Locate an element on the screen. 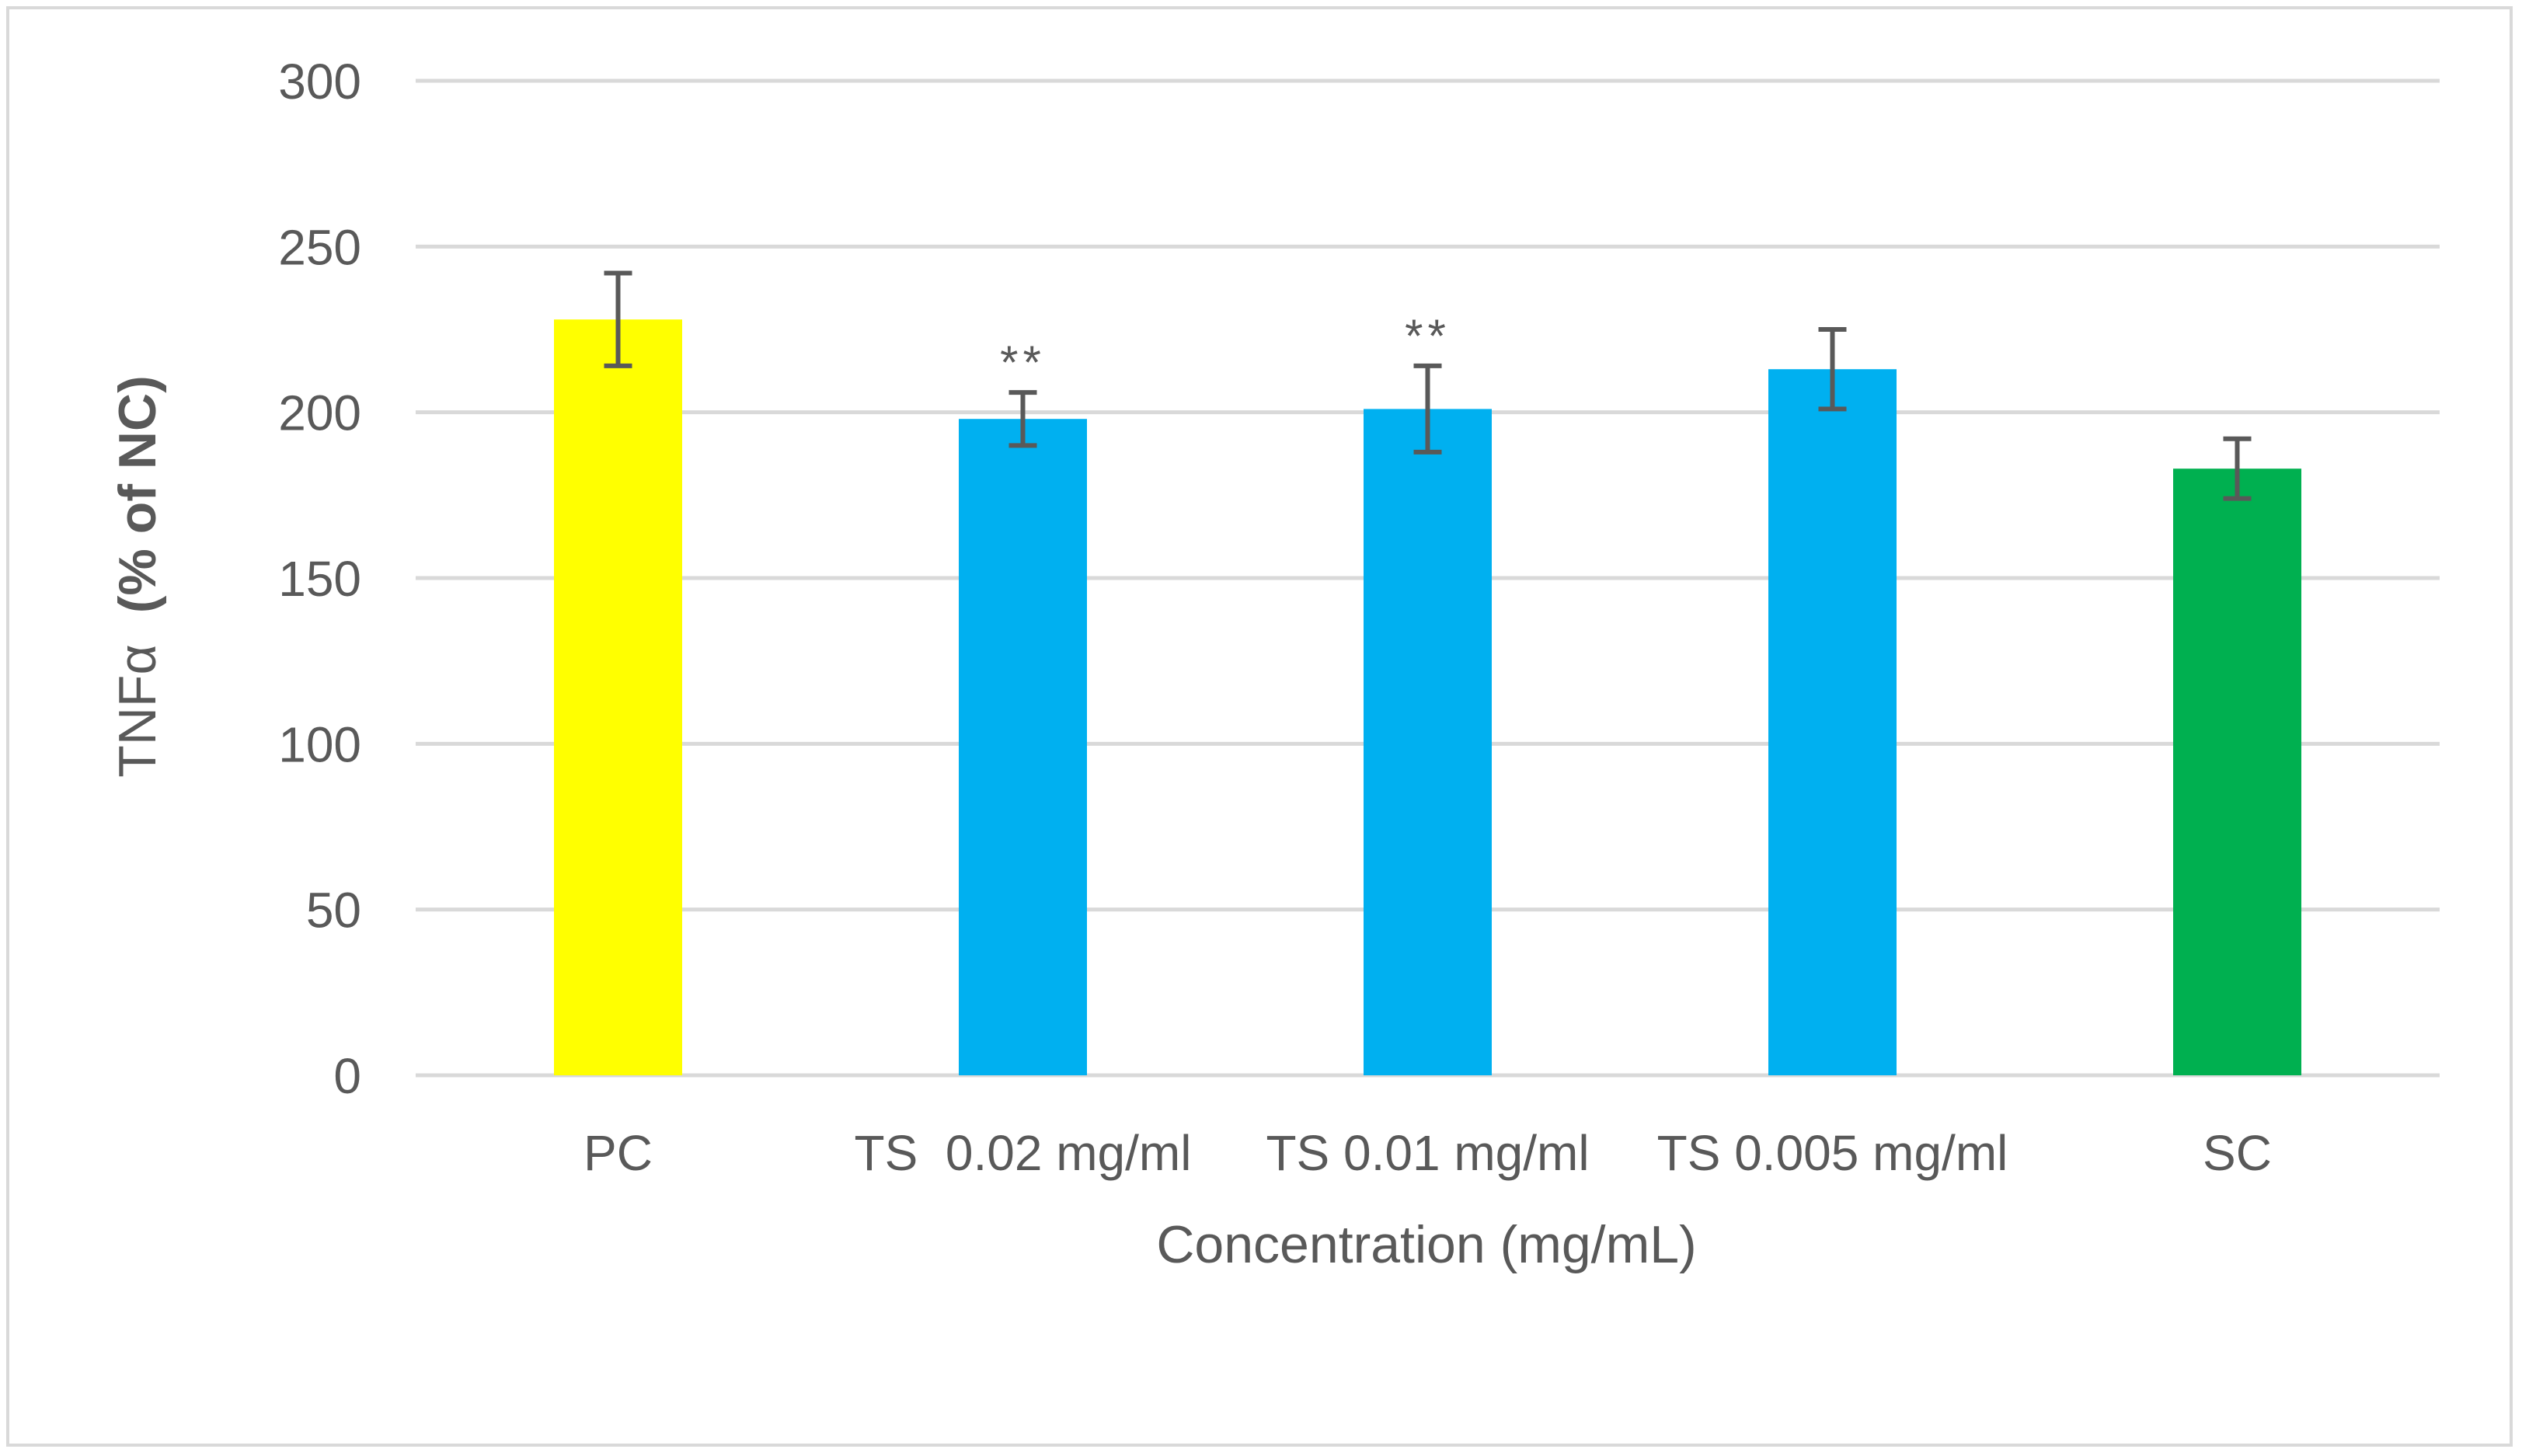 This screenshot has height=1456, width=2522. significance-marker-3: ** is located at coordinates (1428, 336).